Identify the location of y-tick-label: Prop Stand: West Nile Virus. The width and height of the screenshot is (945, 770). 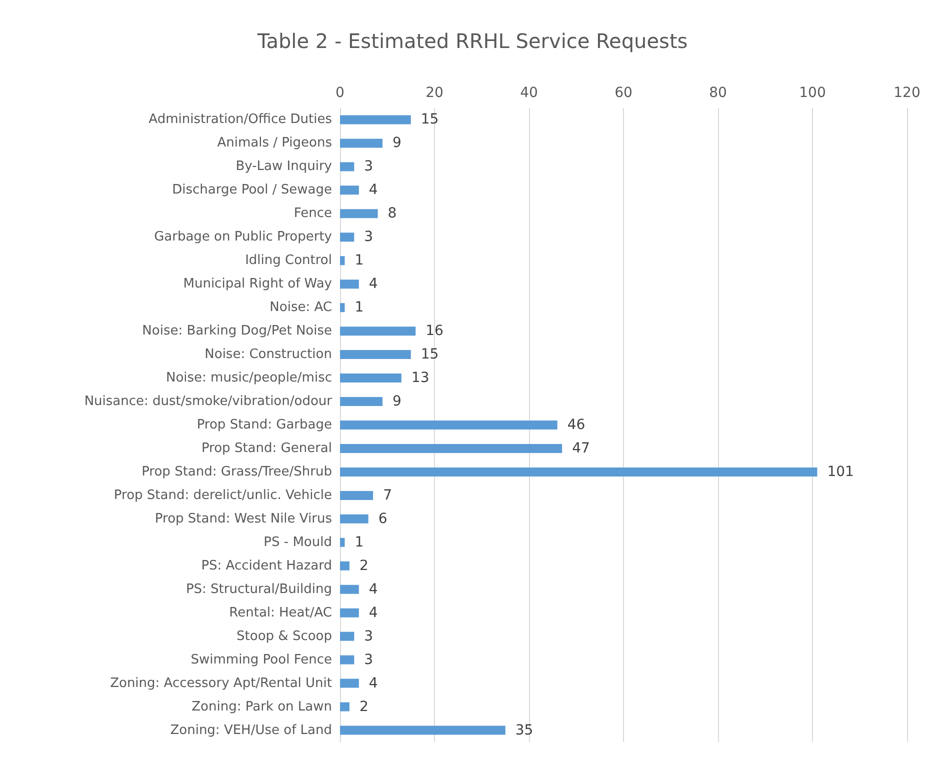
(243, 518).